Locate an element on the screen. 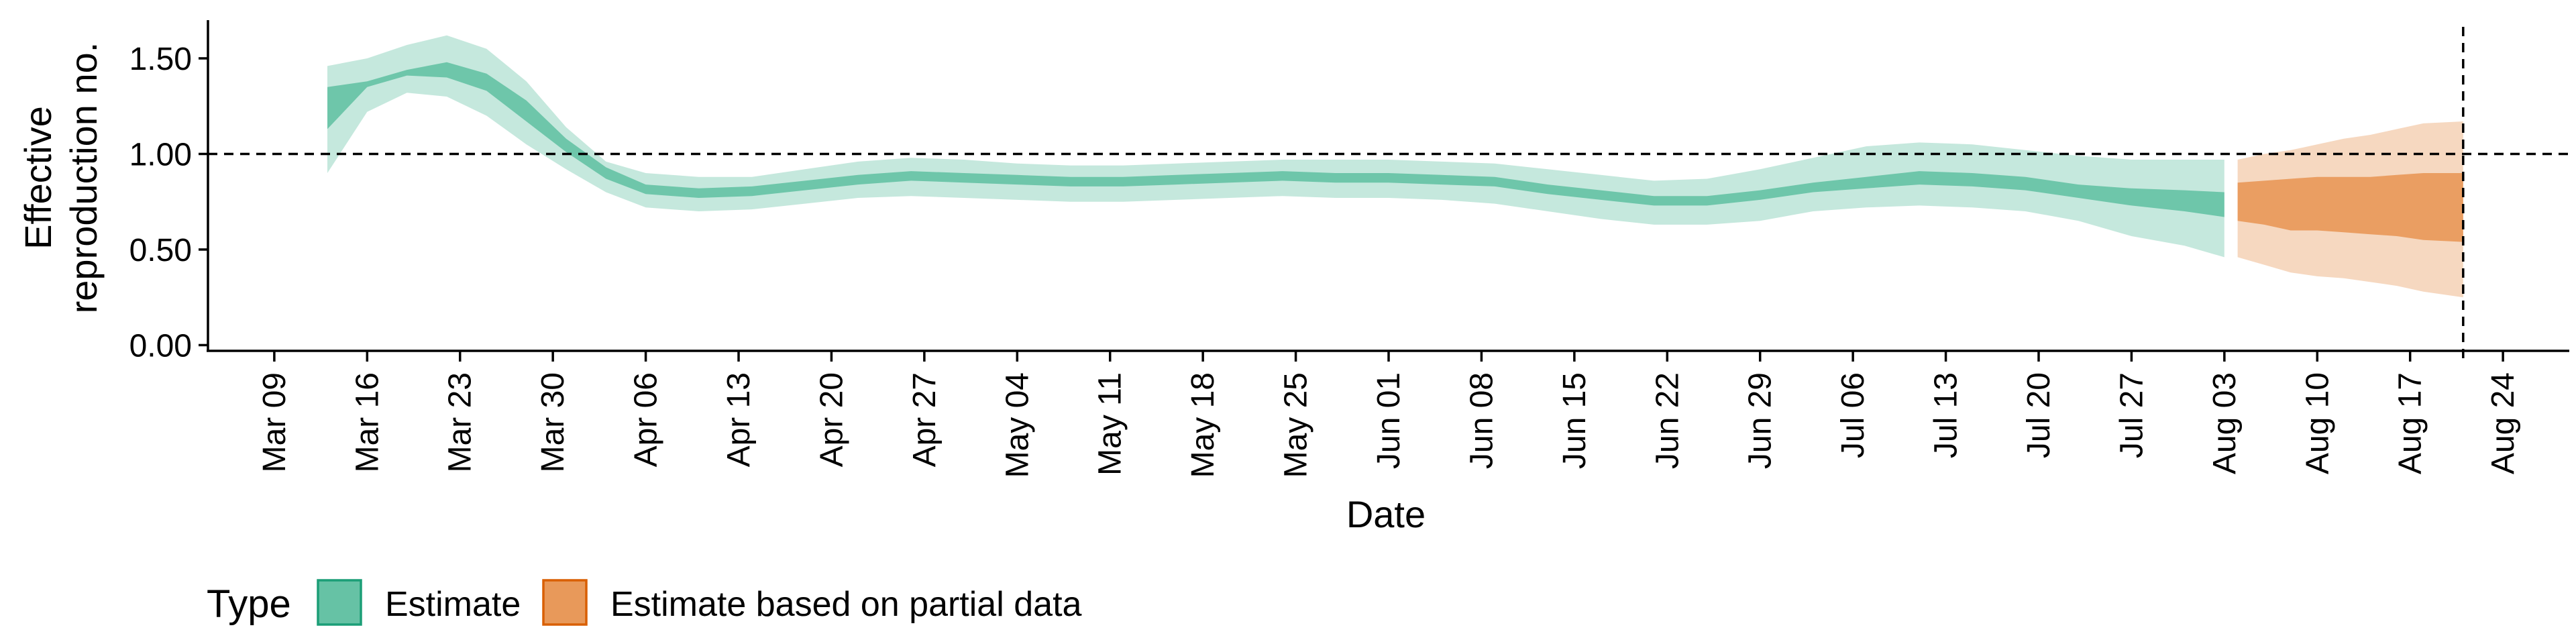  x-tick-label: Jun 29 is located at coordinates (1760, 420).